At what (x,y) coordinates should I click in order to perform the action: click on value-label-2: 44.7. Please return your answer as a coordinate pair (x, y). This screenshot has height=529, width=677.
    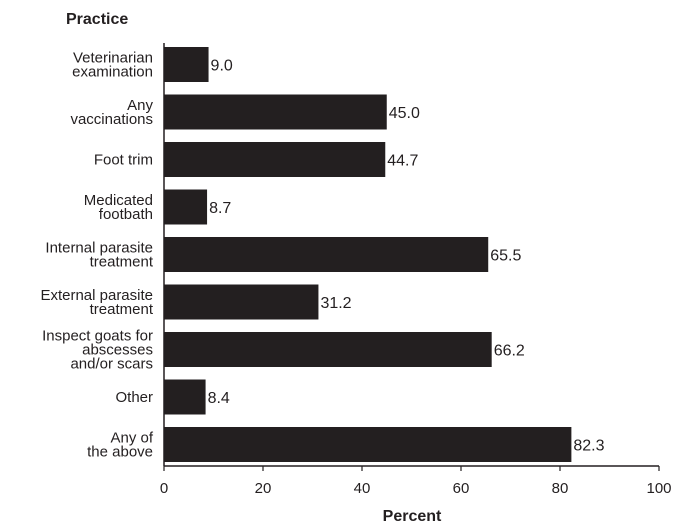
    Looking at the image, I should click on (402, 161).